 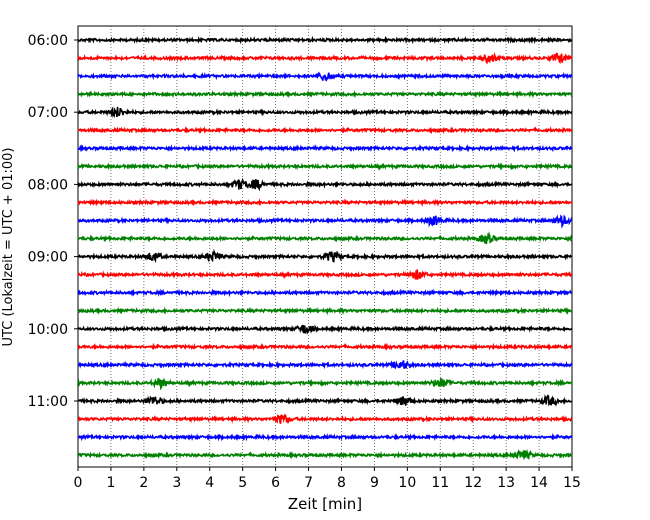 I want to click on y-tick-label: 07:00, so click(x=48, y=113).